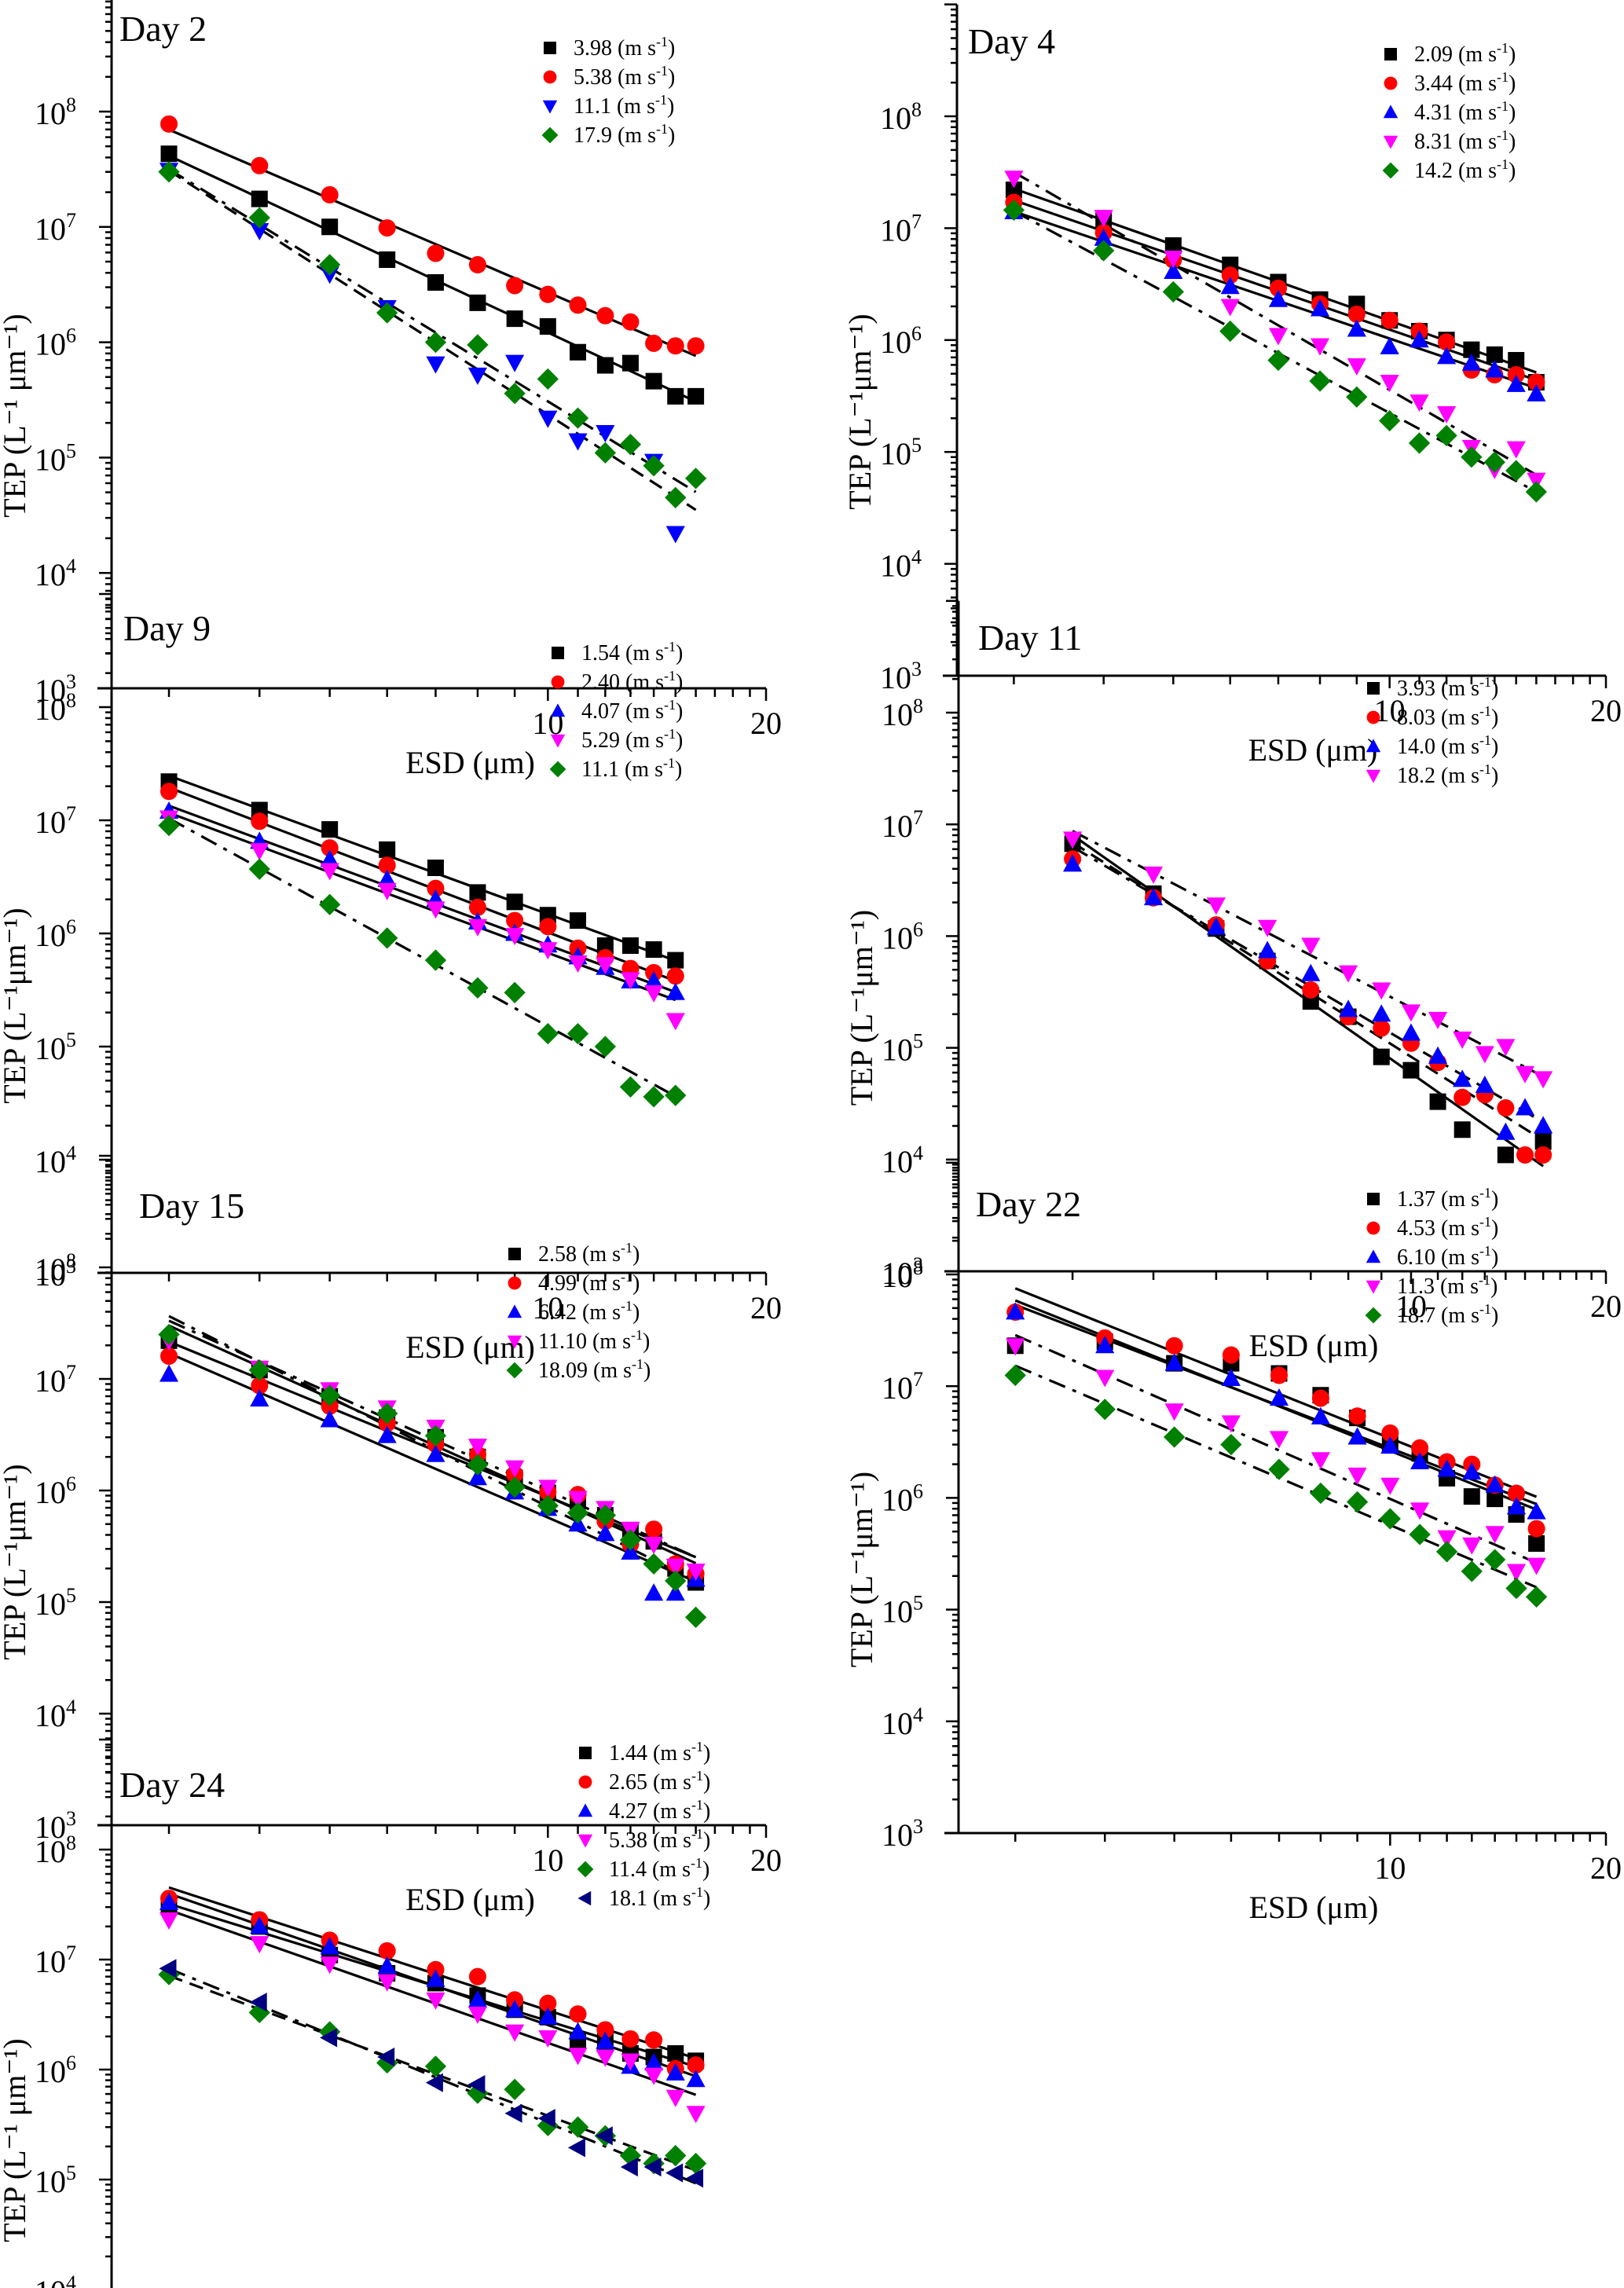 The height and width of the screenshot is (2288, 1624). Describe the element at coordinates (589, 1282) in the screenshot. I see `legend-label: 4.99 (m s-1)` at that location.